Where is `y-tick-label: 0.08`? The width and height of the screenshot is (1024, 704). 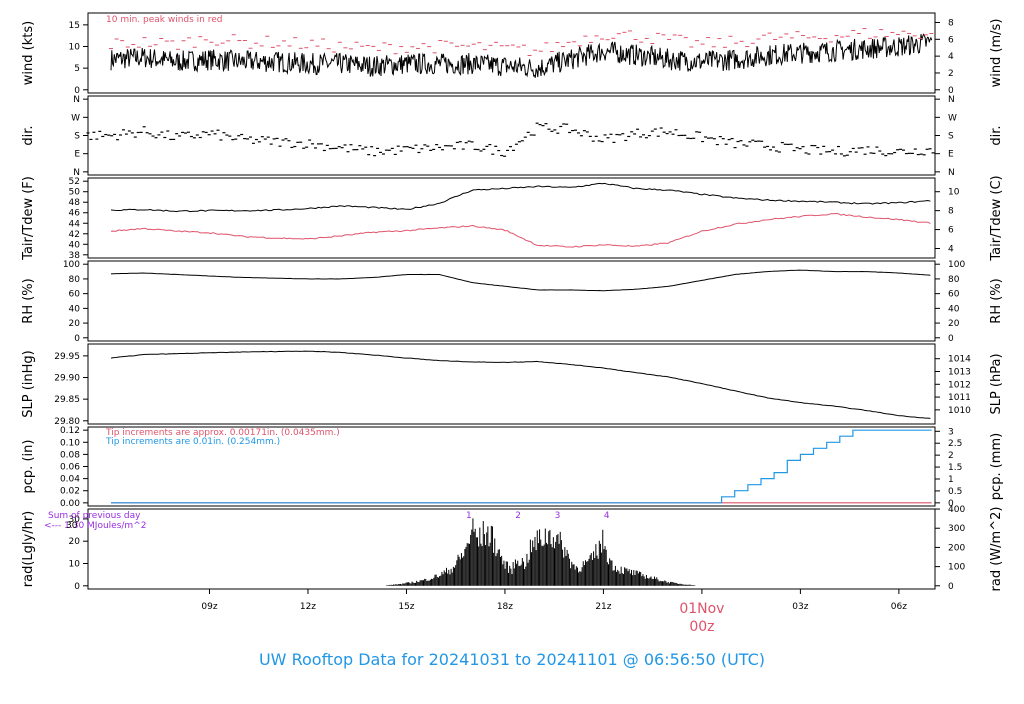 y-tick-label: 0.08 is located at coordinates (70, 455).